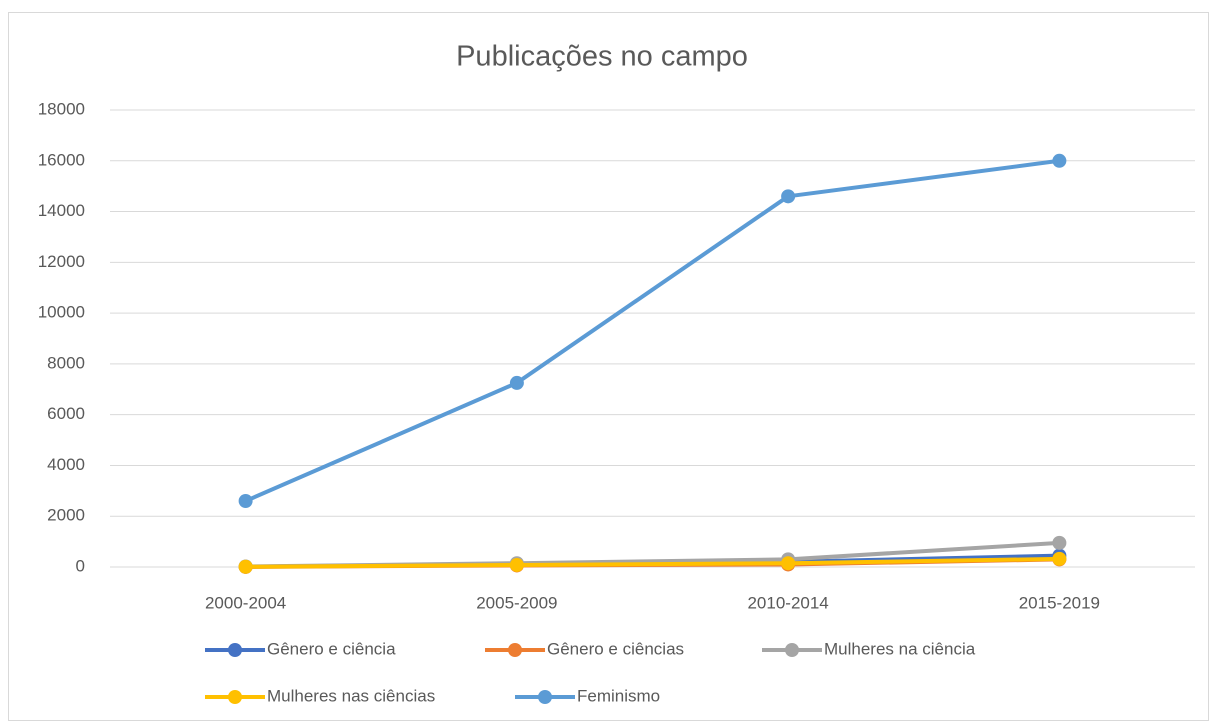 This screenshot has width=1213, height=722. I want to click on y-tick-label: 6000, so click(66, 413).